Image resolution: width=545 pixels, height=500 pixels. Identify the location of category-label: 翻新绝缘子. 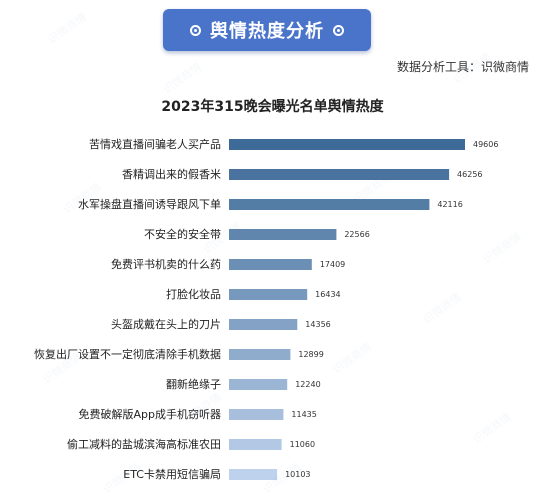
(193, 384).